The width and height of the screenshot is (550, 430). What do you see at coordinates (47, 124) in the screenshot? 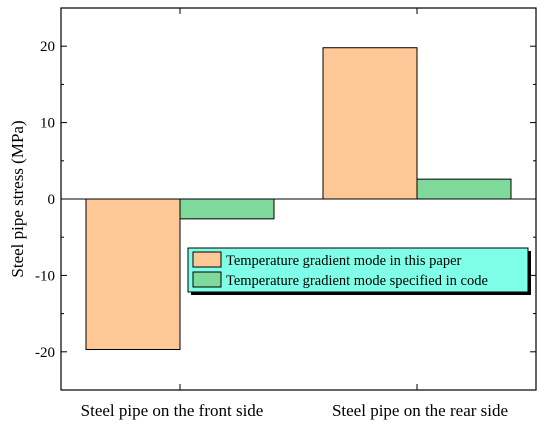
I see `y-tick-label: 10` at bounding box center [47, 124].